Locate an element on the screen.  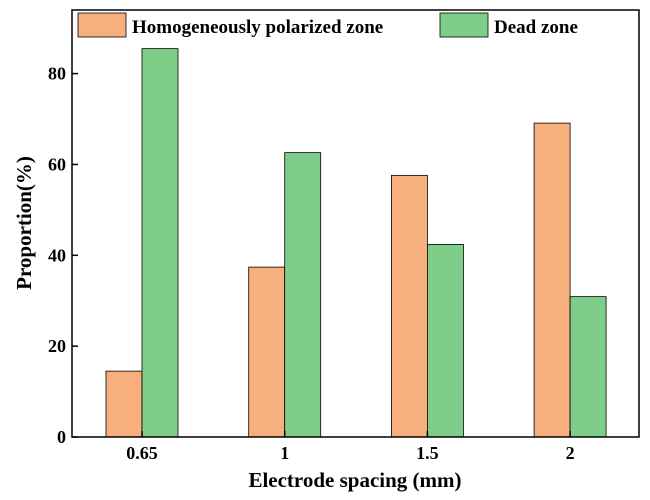
x-tick-label: 1 is located at coordinates (284, 453).